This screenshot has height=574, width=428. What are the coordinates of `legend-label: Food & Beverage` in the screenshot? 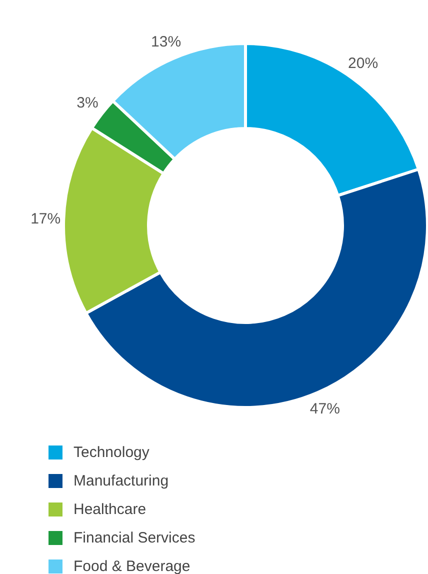 It's located at (132, 566).